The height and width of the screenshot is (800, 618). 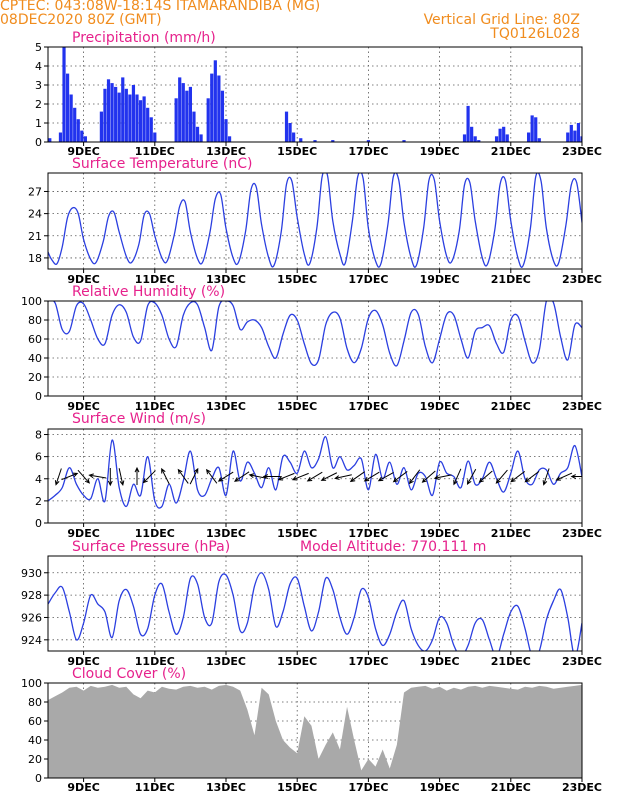 I want to click on y-tick-label: 21, so click(x=35, y=236).